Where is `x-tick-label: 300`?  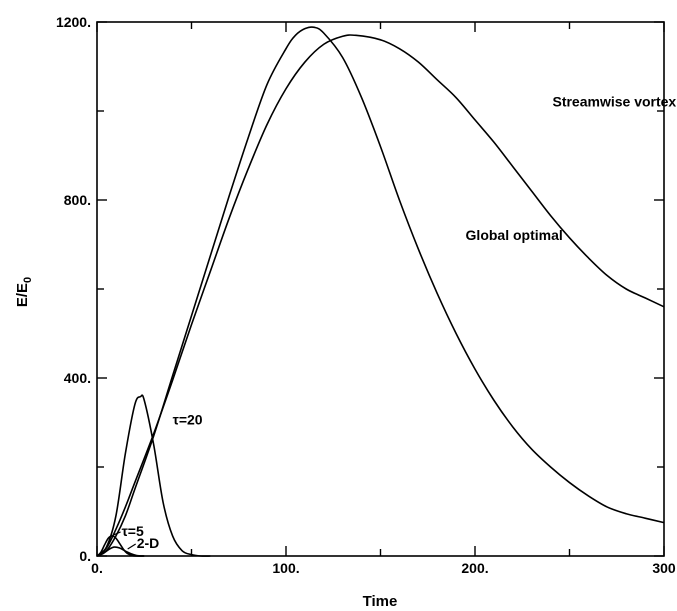
x-tick-label: 300 is located at coordinates (664, 568).